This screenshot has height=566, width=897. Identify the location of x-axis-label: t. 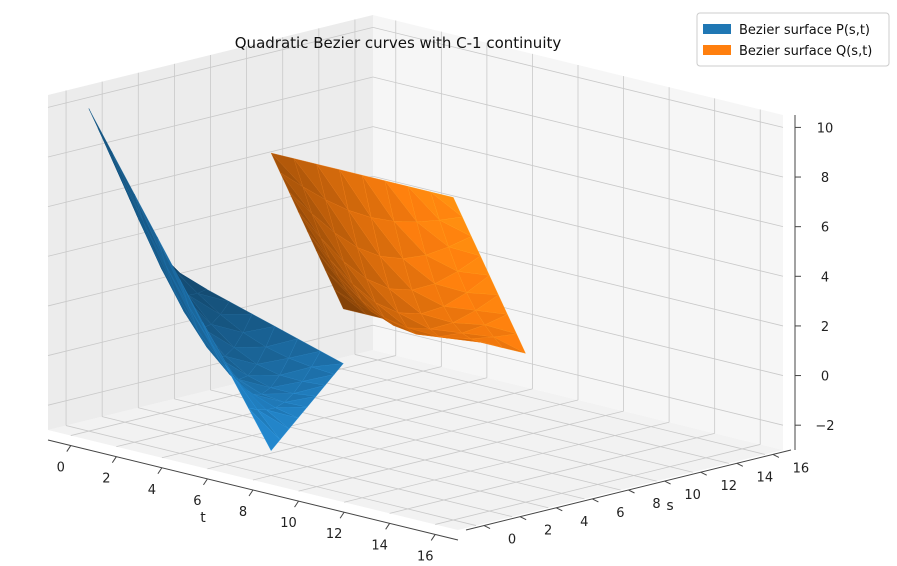
(203, 518).